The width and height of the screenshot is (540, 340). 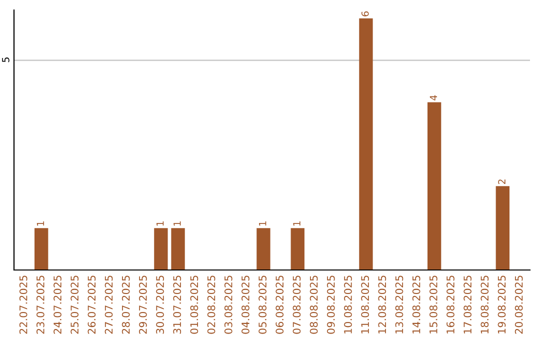 I want to click on data-label: 6, so click(x=365, y=13).